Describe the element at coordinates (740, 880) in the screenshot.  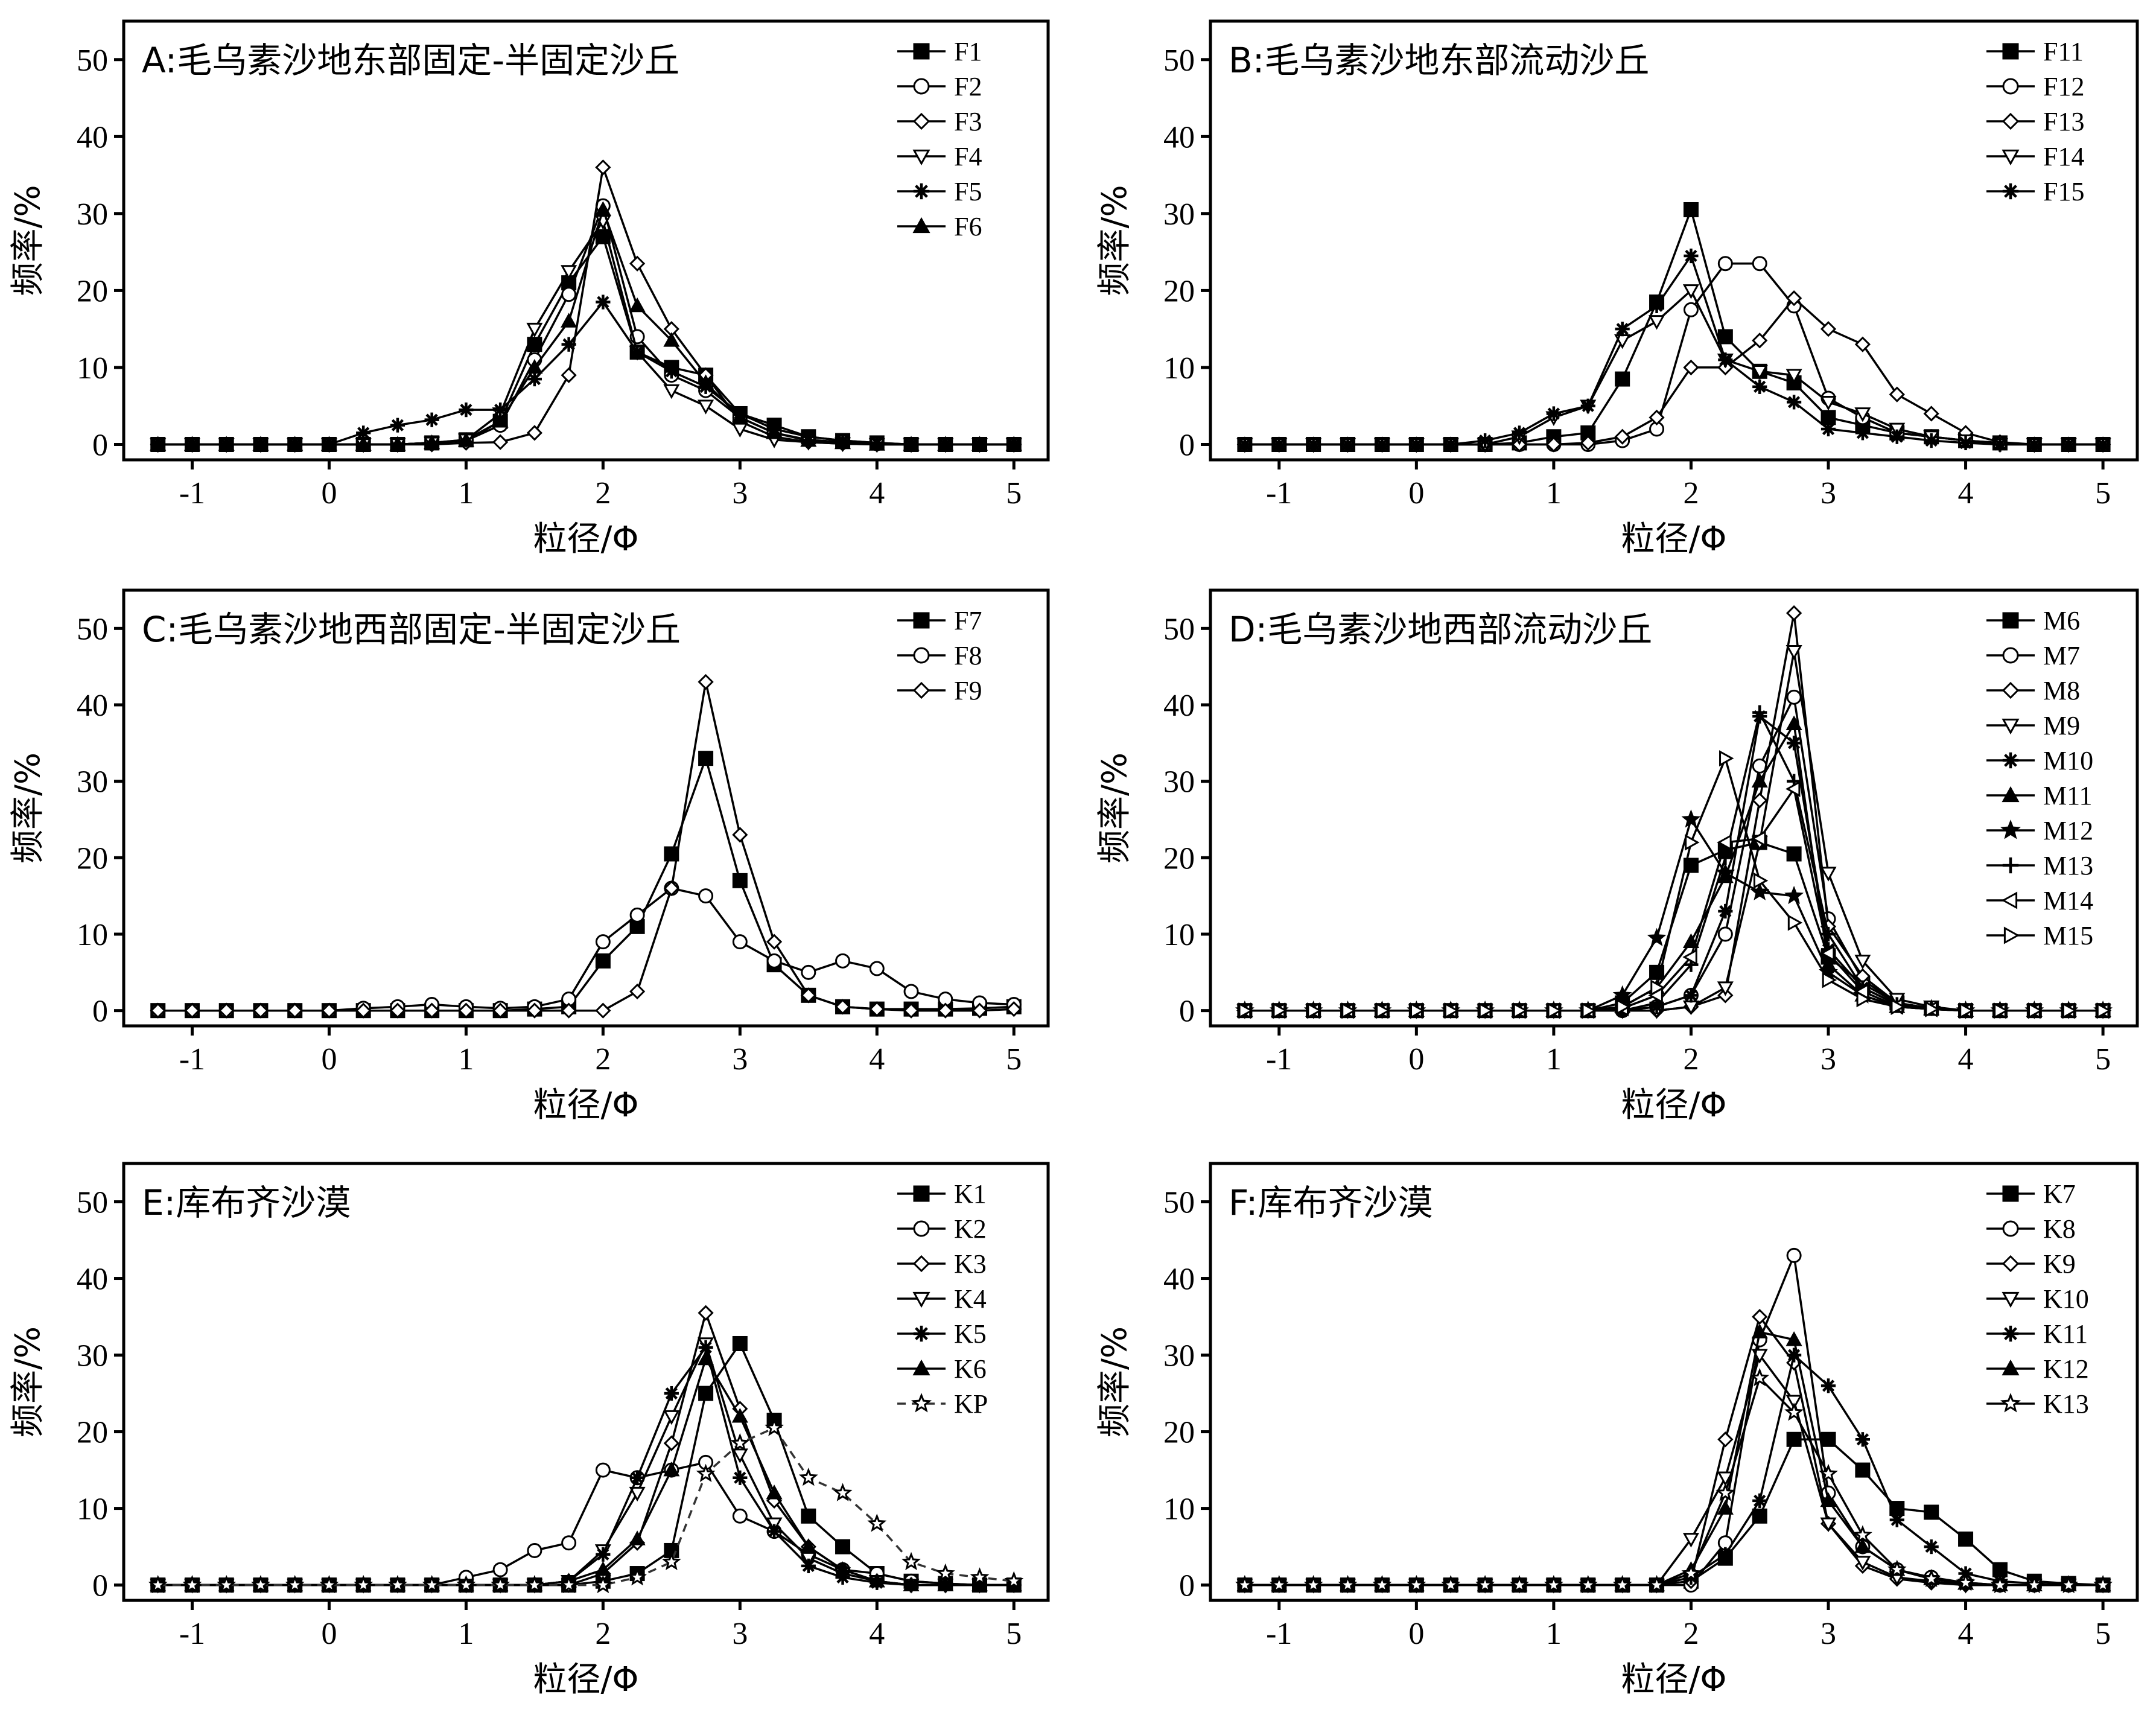
I see `data-point-f7` at that location.